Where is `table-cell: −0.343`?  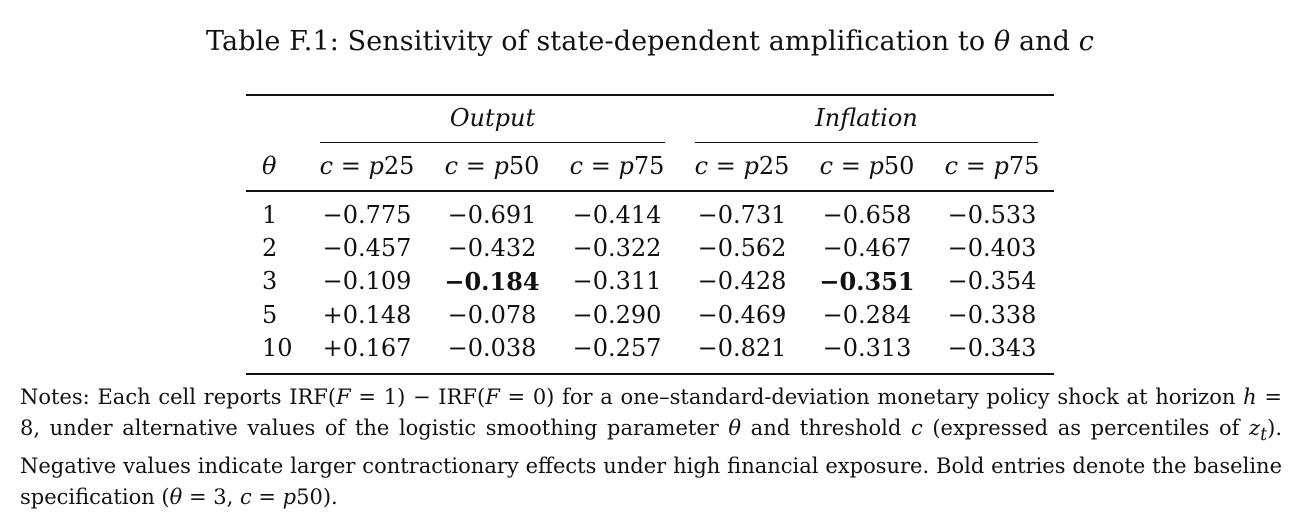 table-cell: −0.343 is located at coordinates (992, 348).